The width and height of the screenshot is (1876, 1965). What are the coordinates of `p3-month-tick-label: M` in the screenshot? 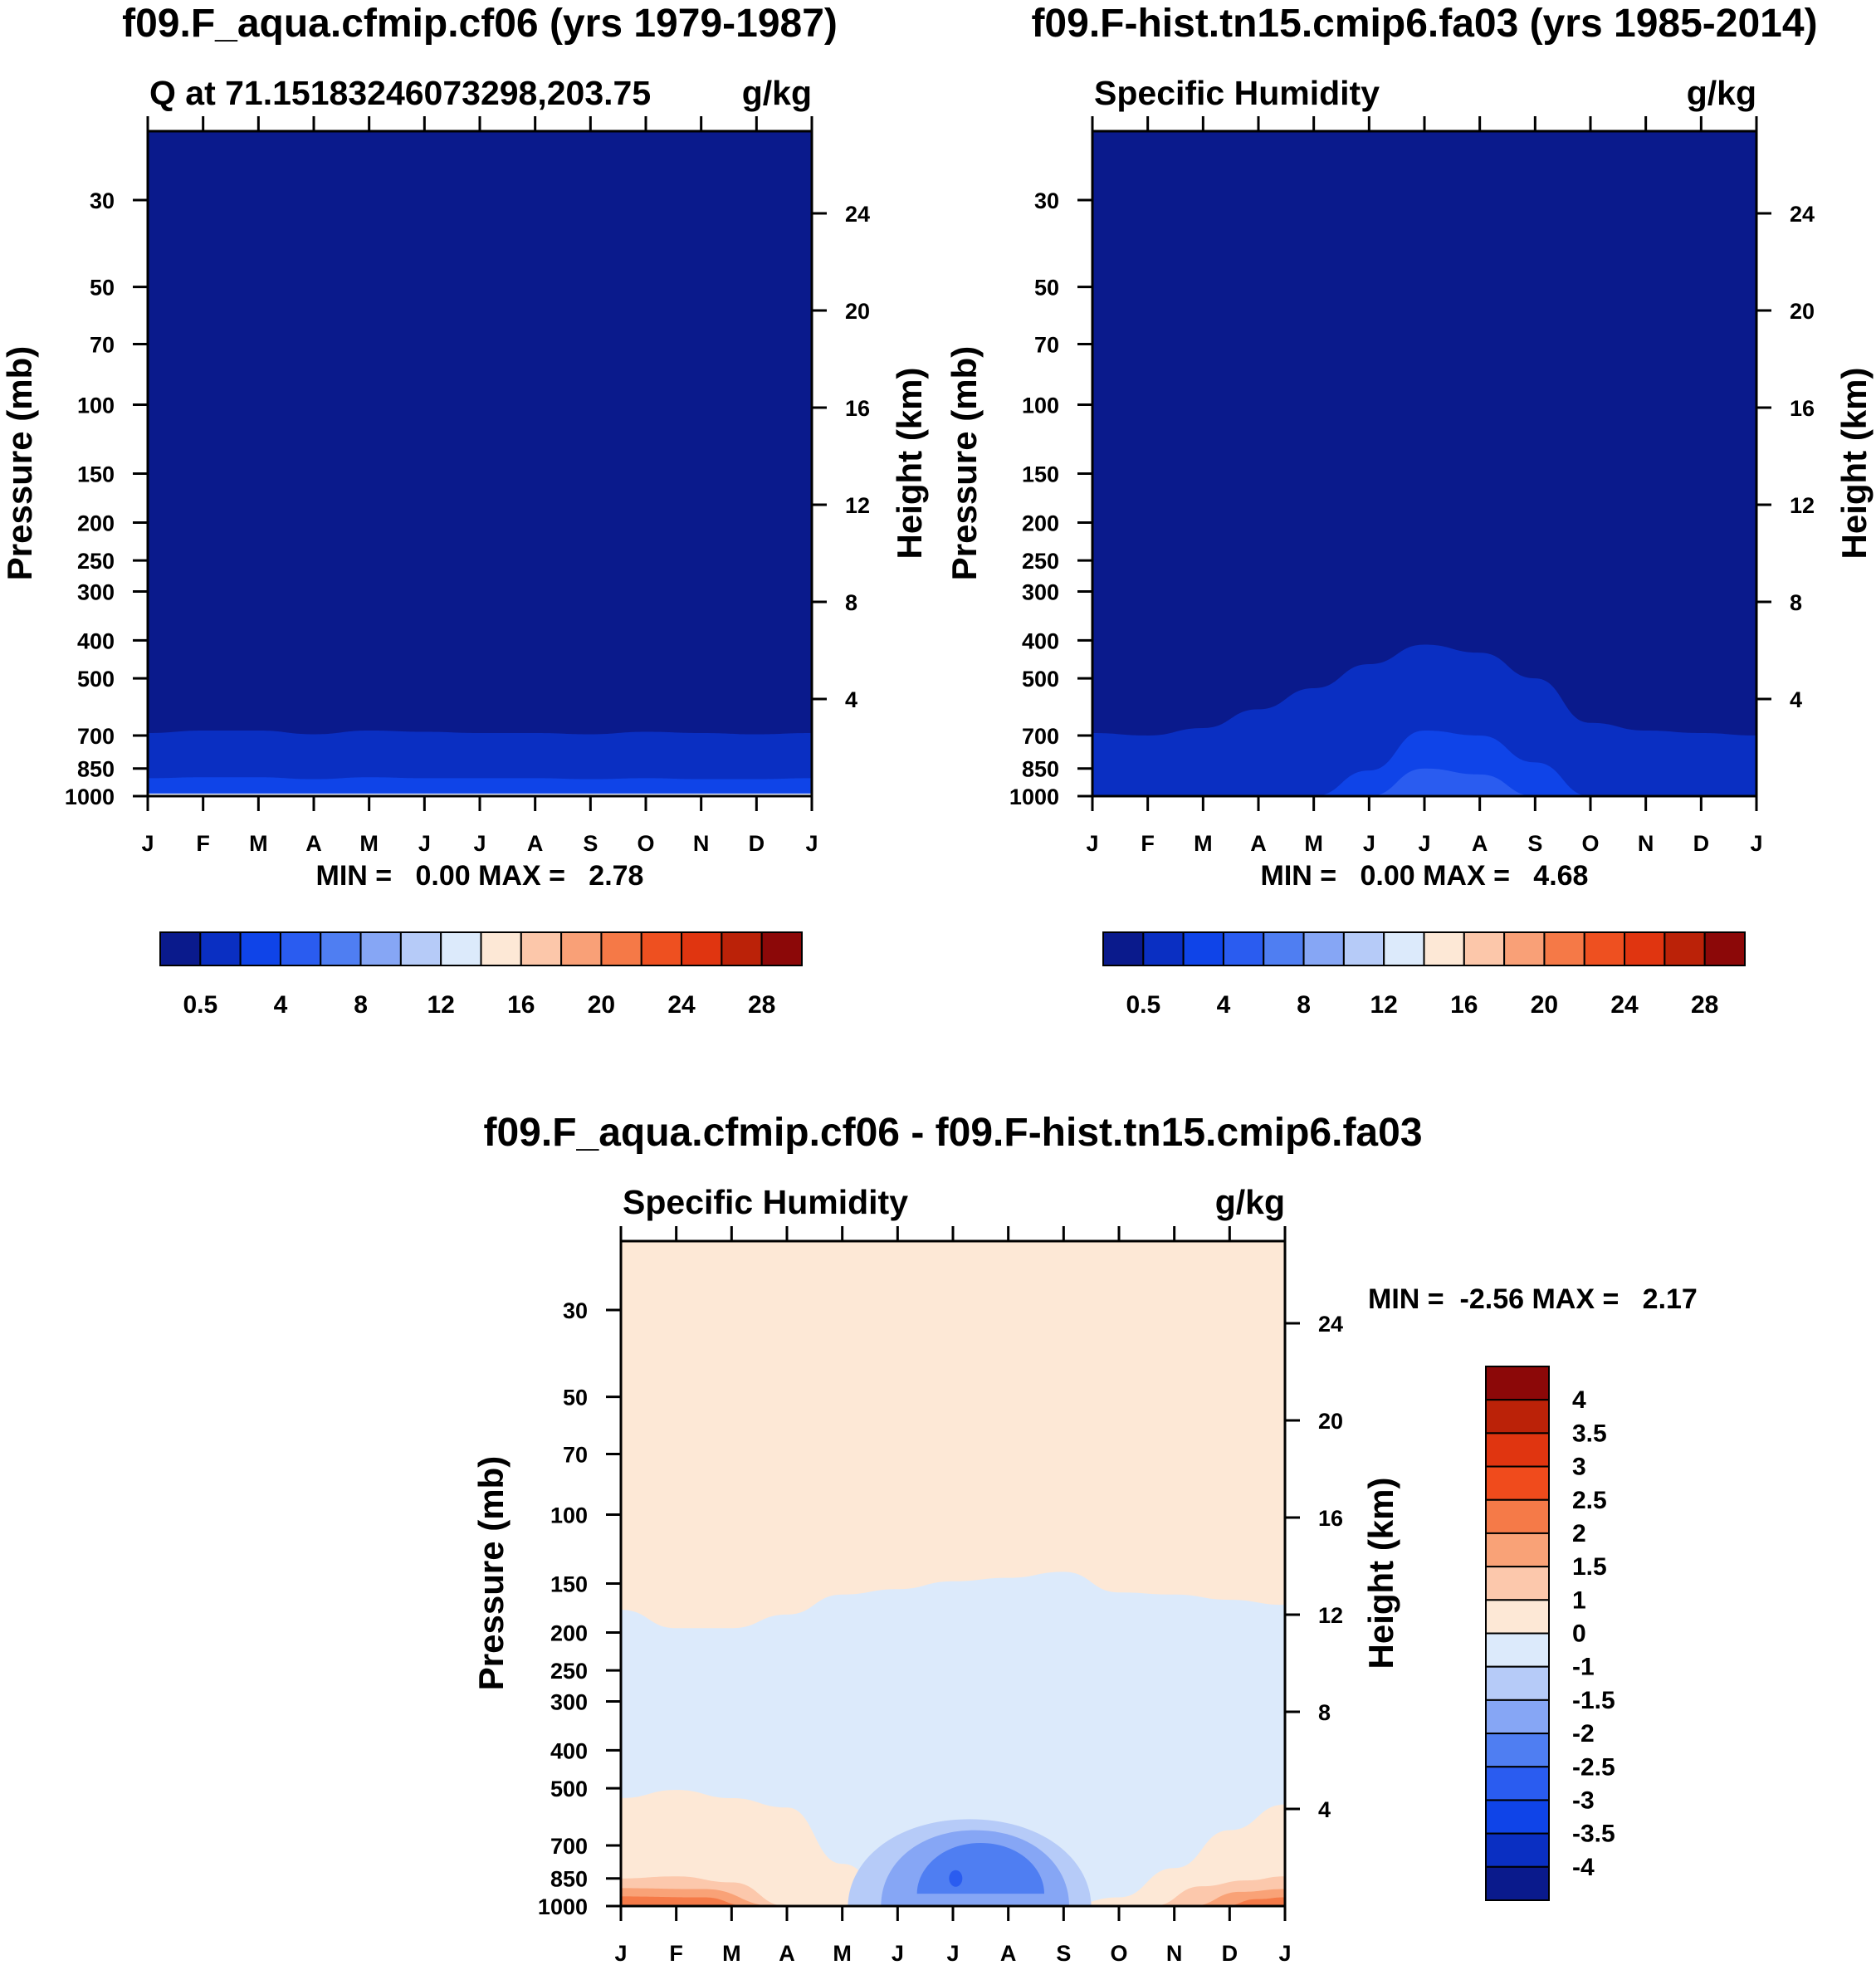 It's located at (731, 1953).